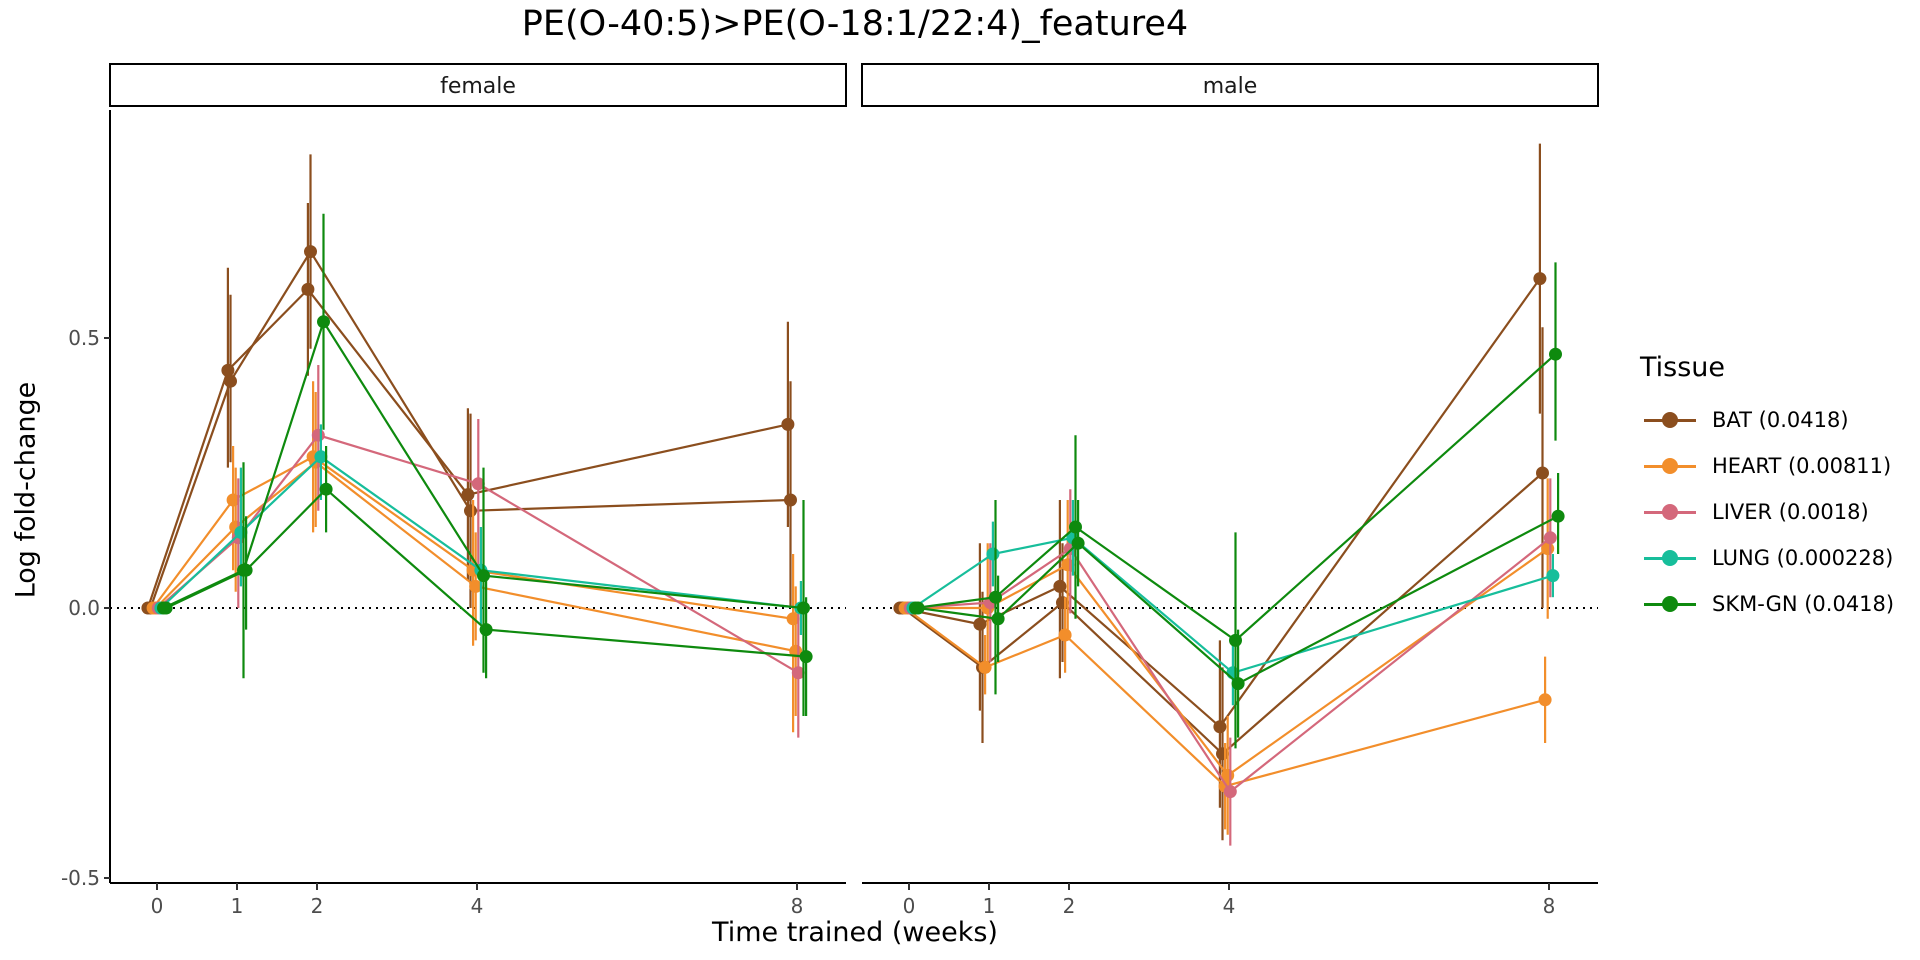  Describe the element at coordinates (84, 608) in the screenshot. I see `y-tick-label: 0.0` at that location.